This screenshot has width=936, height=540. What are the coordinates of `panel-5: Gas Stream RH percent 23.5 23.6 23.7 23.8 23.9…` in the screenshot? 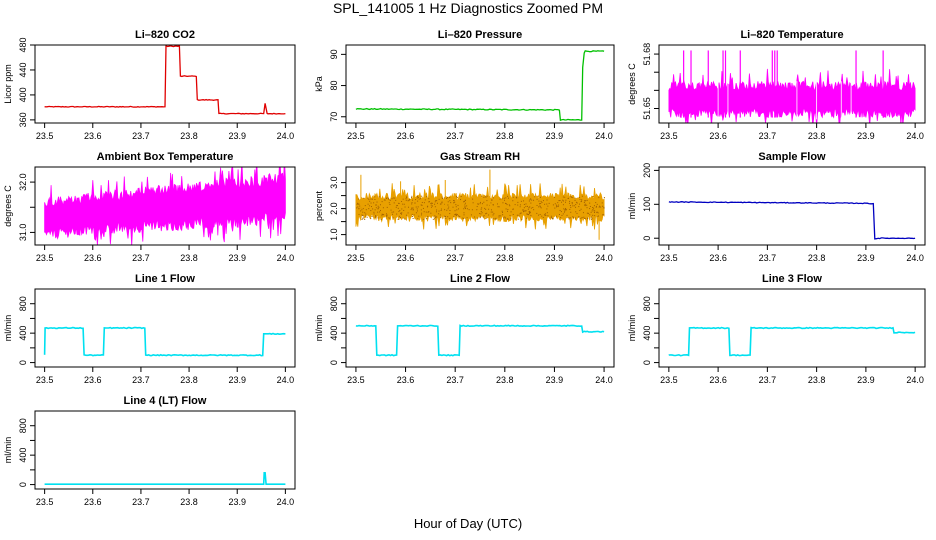 It's located at (464, 207).